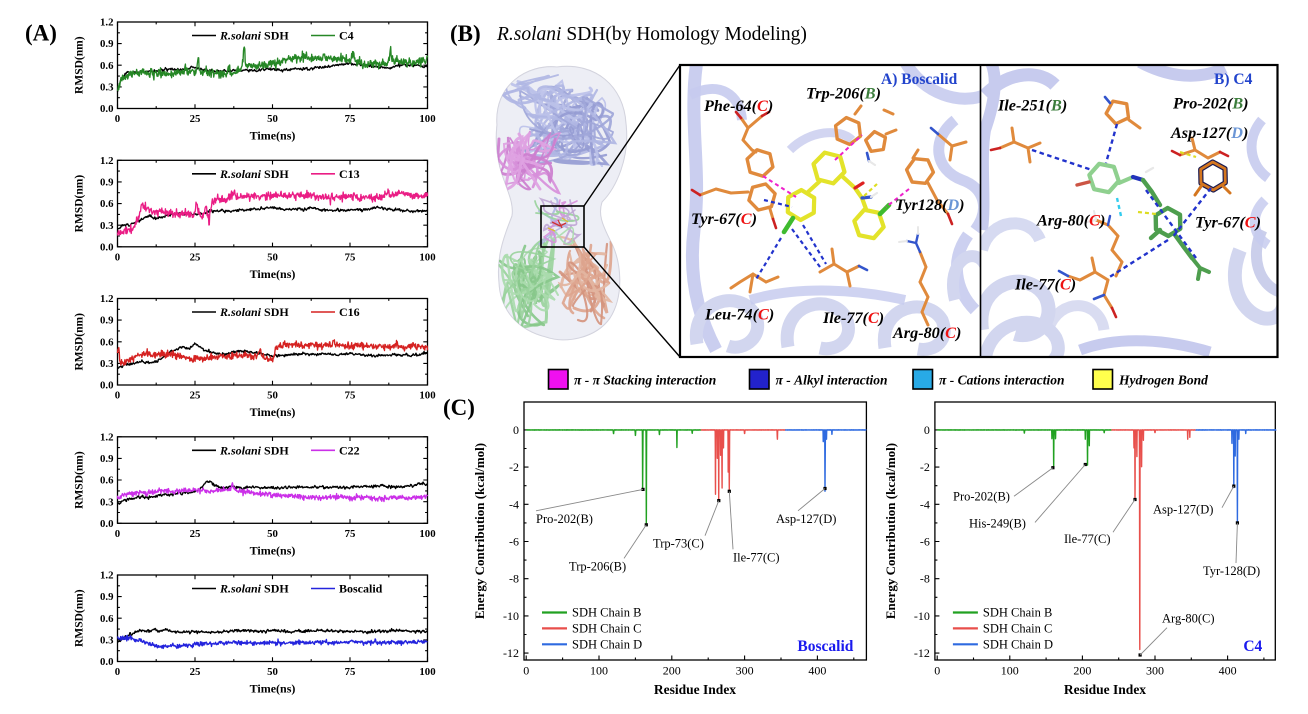 This screenshot has width=1308, height=714. I want to click on svg-text:R.solani SDH(by Homology Model: R.solani SDH(by Homology Modeling), so click(651, 34).